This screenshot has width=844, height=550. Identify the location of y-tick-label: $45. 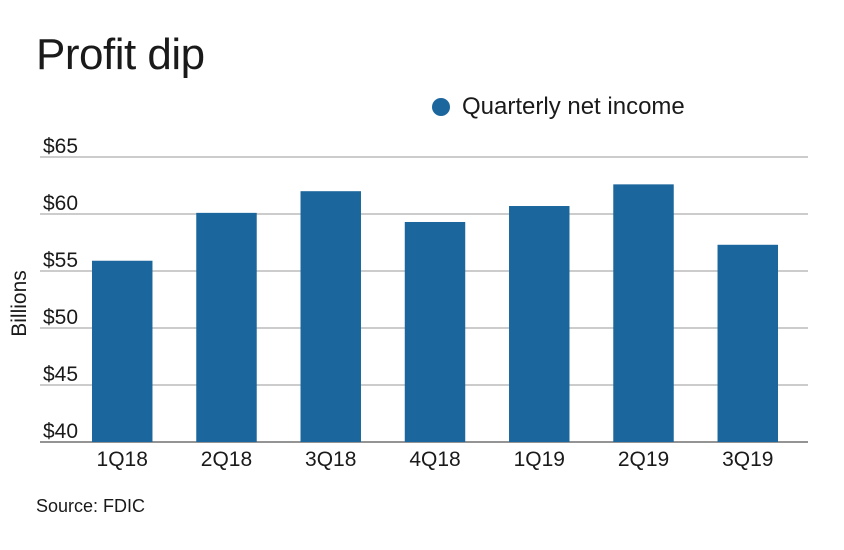
(60, 374).